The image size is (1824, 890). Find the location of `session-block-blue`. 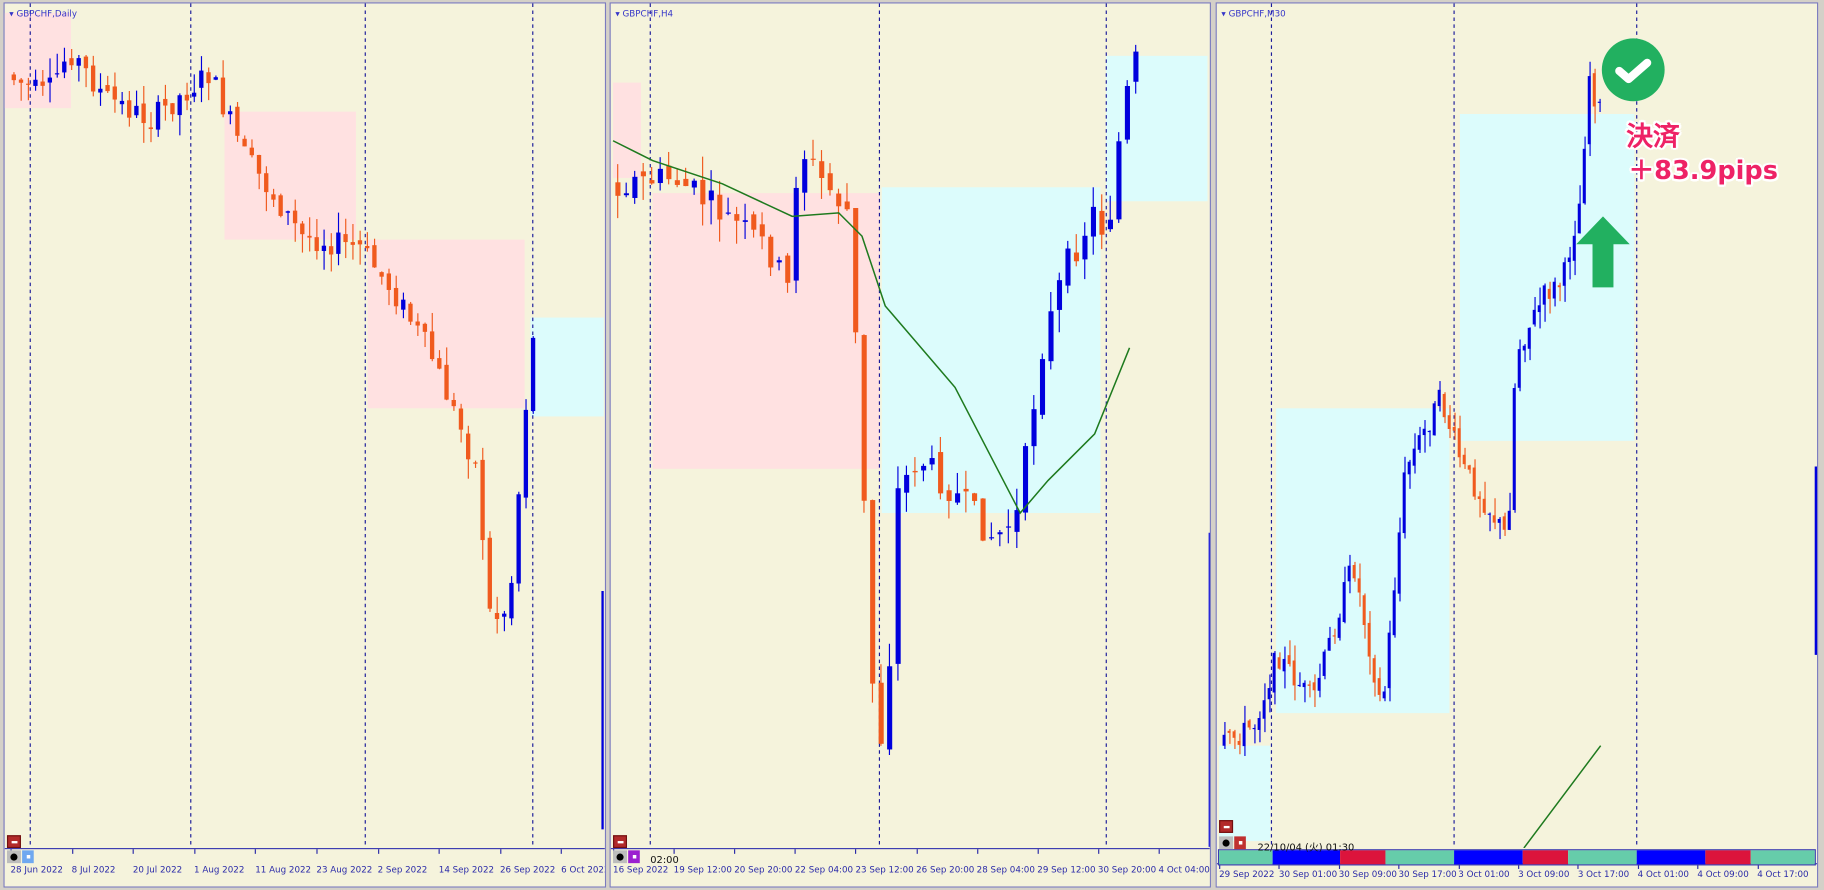

session-block-blue is located at coordinates (1306, 857).